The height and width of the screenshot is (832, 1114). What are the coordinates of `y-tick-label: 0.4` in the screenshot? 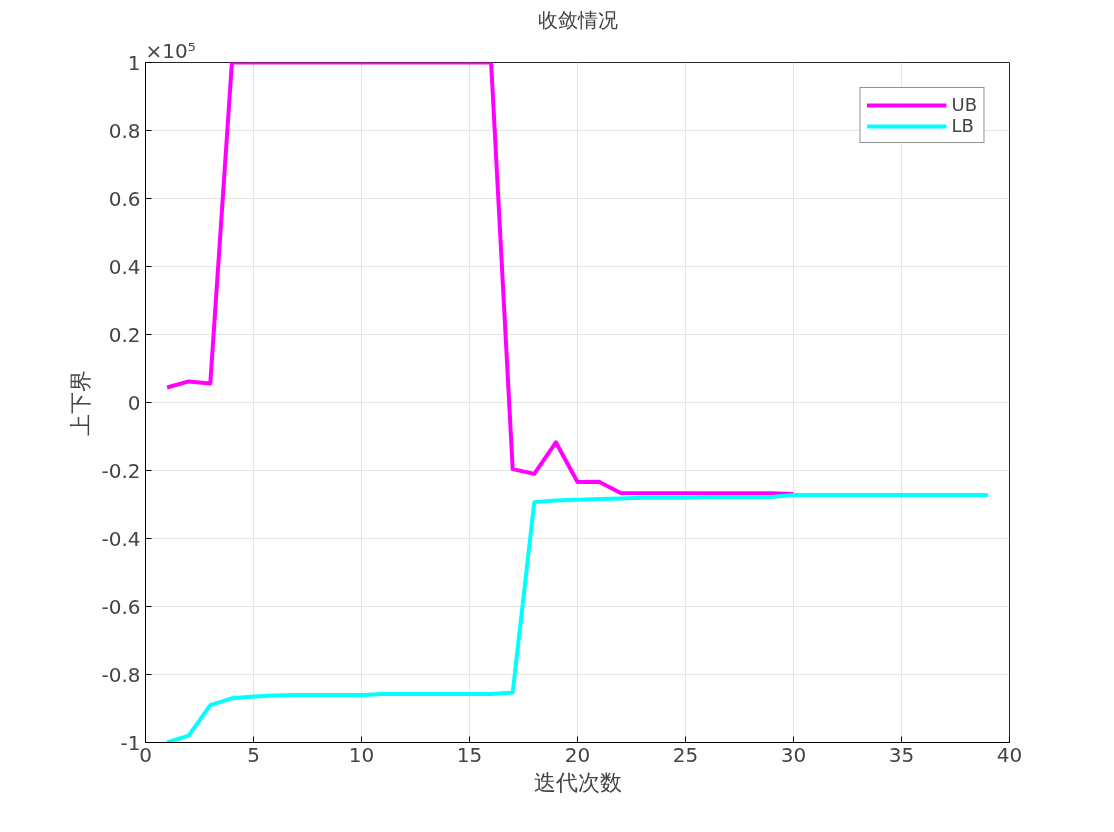 It's located at (124, 266).